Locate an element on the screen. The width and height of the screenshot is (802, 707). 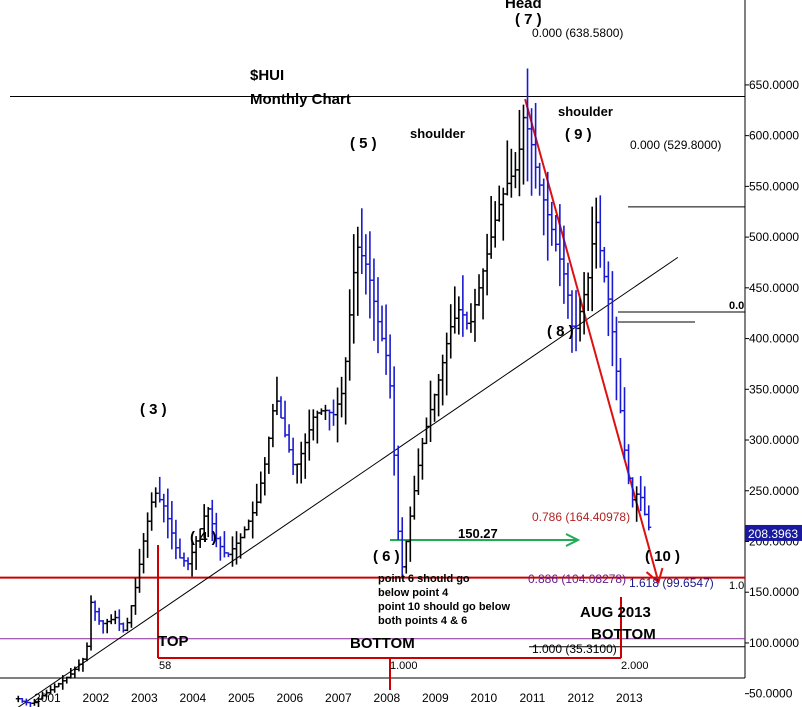
y-tick-label: 600.0000 is located at coordinates (774, 136).